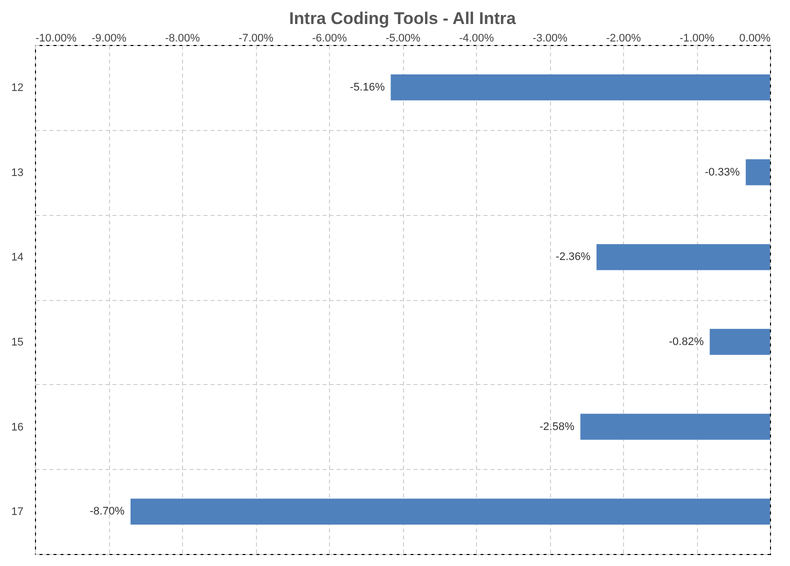  I want to click on x-tick-label: -10.00%, so click(56, 38).